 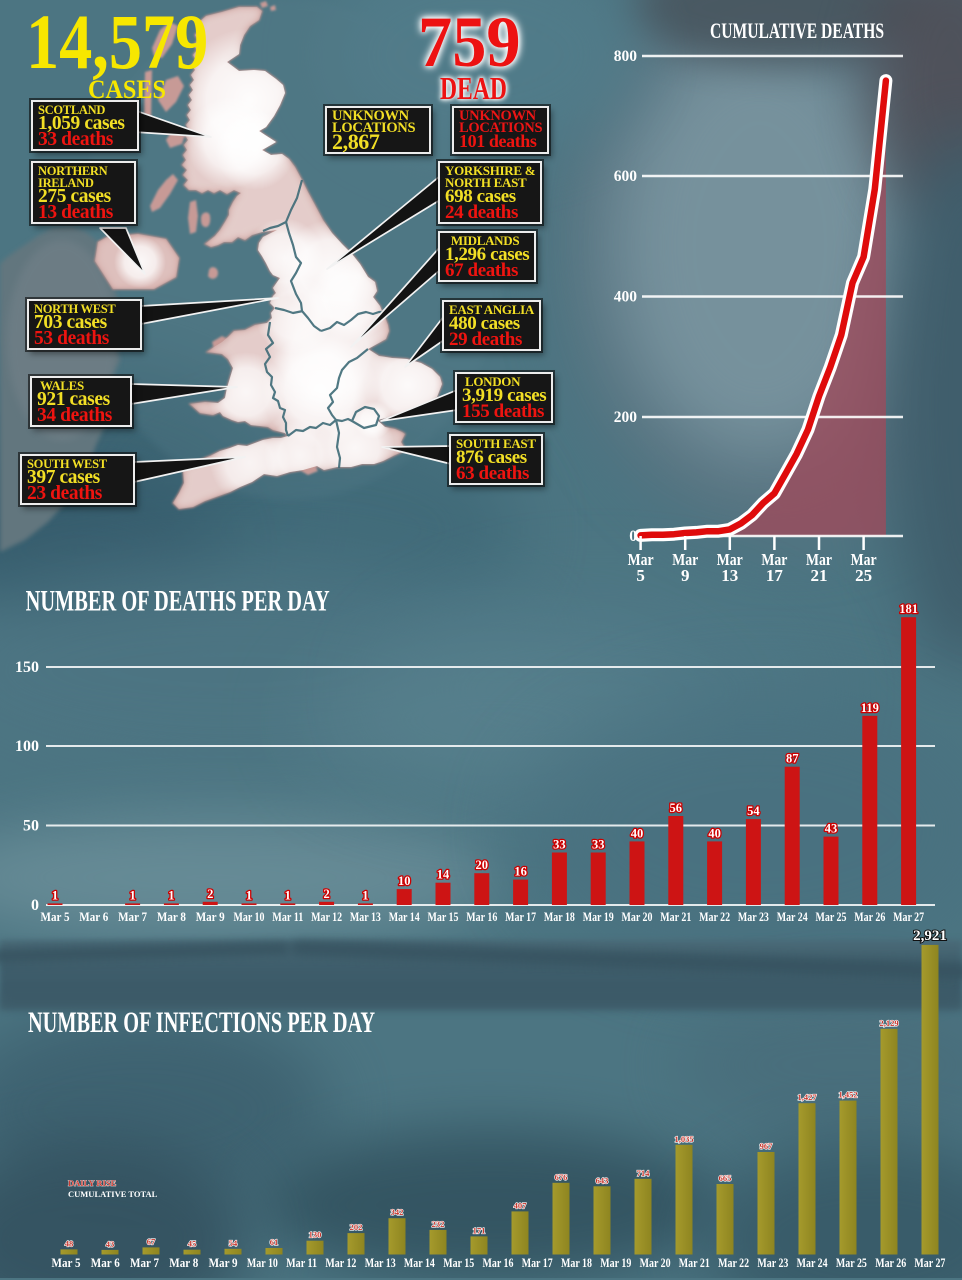 I want to click on svg-text: 40, so click(x=637, y=833).